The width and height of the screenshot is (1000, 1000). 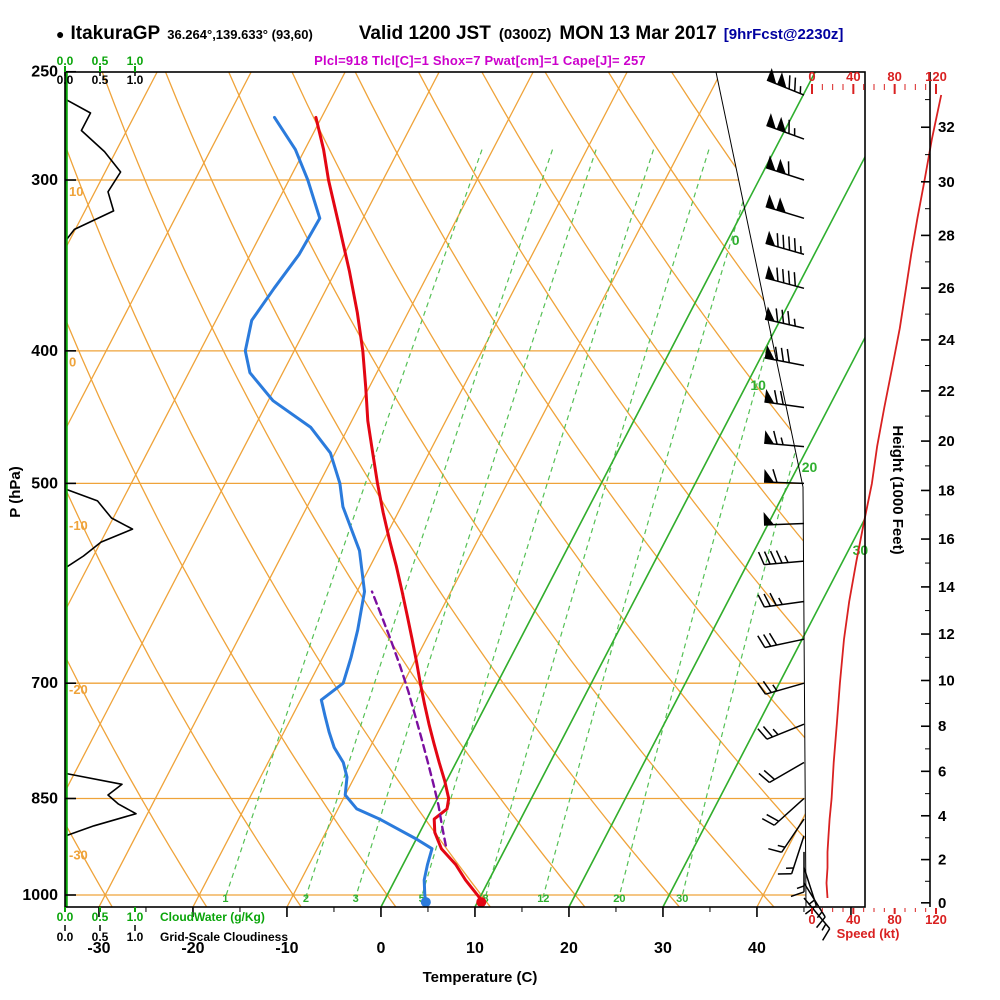 I want to click on height-tick-label: 14, so click(x=946, y=587).